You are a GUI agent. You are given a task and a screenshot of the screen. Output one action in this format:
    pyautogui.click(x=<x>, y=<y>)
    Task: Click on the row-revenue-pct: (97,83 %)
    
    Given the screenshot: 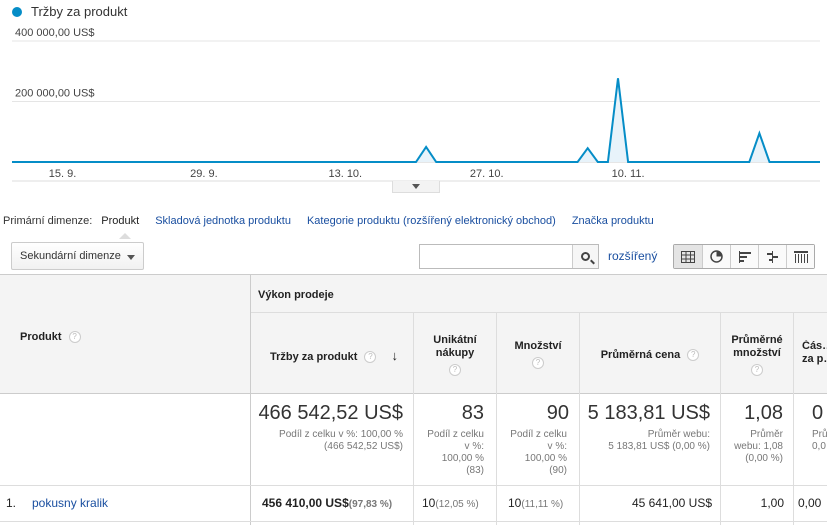 What is the action you would take?
    pyautogui.click(x=370, y=504)
    